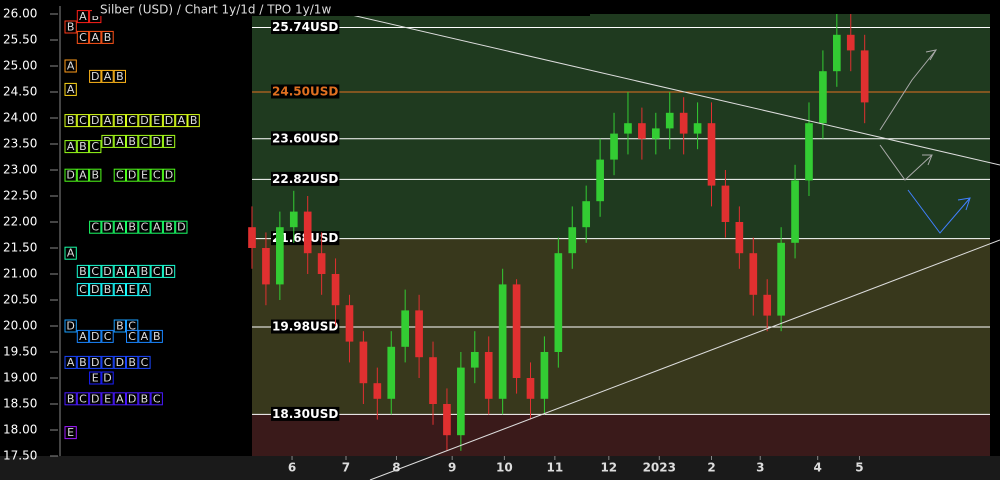 The height and width of the screenshot is (480, 1000). I want to click on y-tick-label: 20.00, so click(20, 326).